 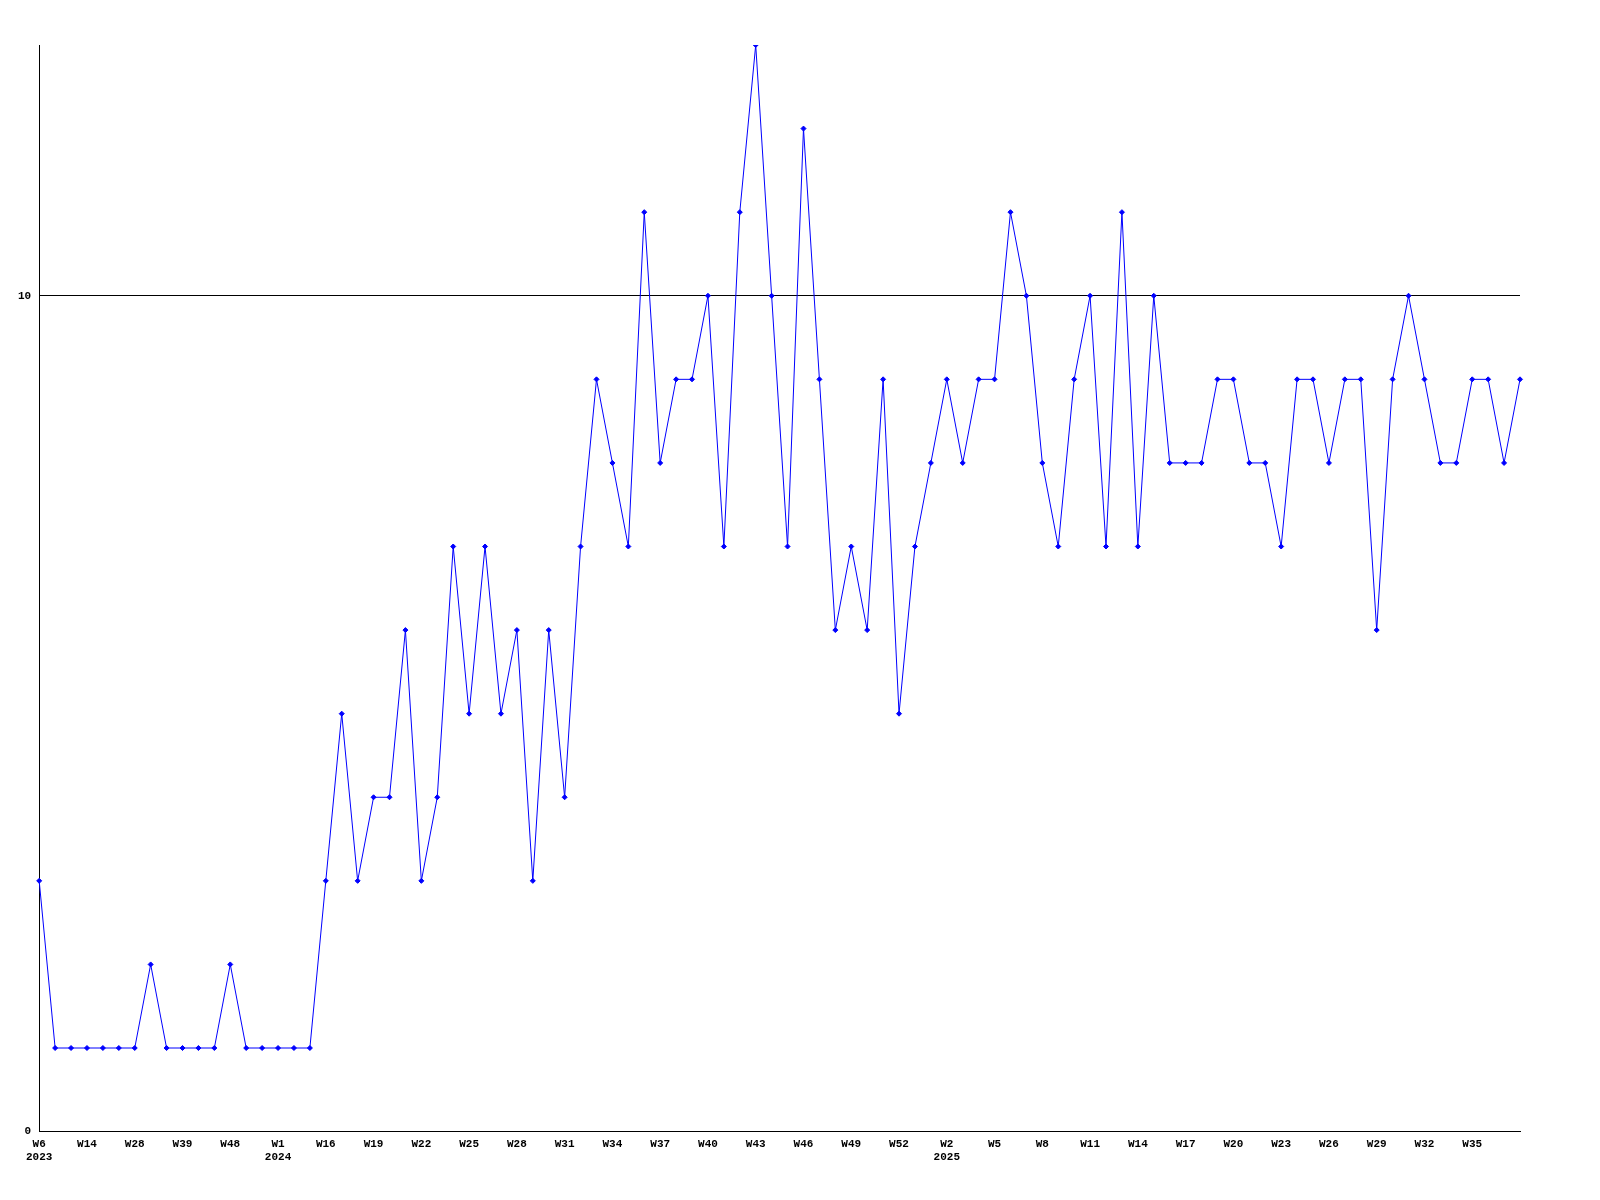 What do you see at coordinates (708, 1143) in the screenshot?
I see `x-tick-label: W40` at bounding box center [708, 1143].